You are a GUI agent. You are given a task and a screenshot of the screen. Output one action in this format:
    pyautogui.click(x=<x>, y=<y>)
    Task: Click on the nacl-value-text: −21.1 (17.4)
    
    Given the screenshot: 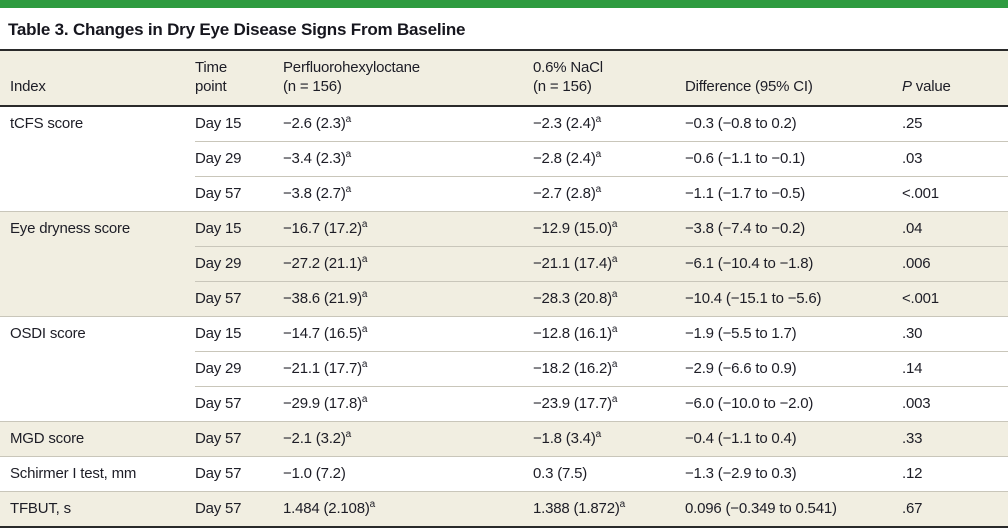 What is the action you would take?
    pyautogui.click(x=572, y=263)
    